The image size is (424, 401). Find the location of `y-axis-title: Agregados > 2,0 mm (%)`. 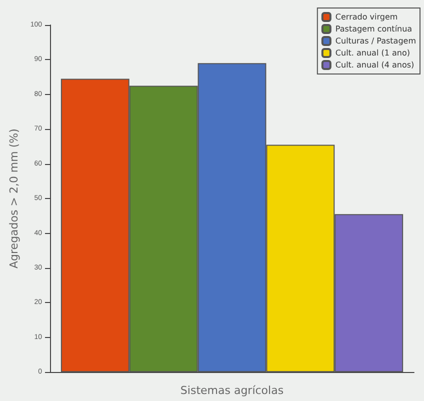

y-axis-title: Agregados > 2,0 mm (%) is located at coordinates (13, 198).